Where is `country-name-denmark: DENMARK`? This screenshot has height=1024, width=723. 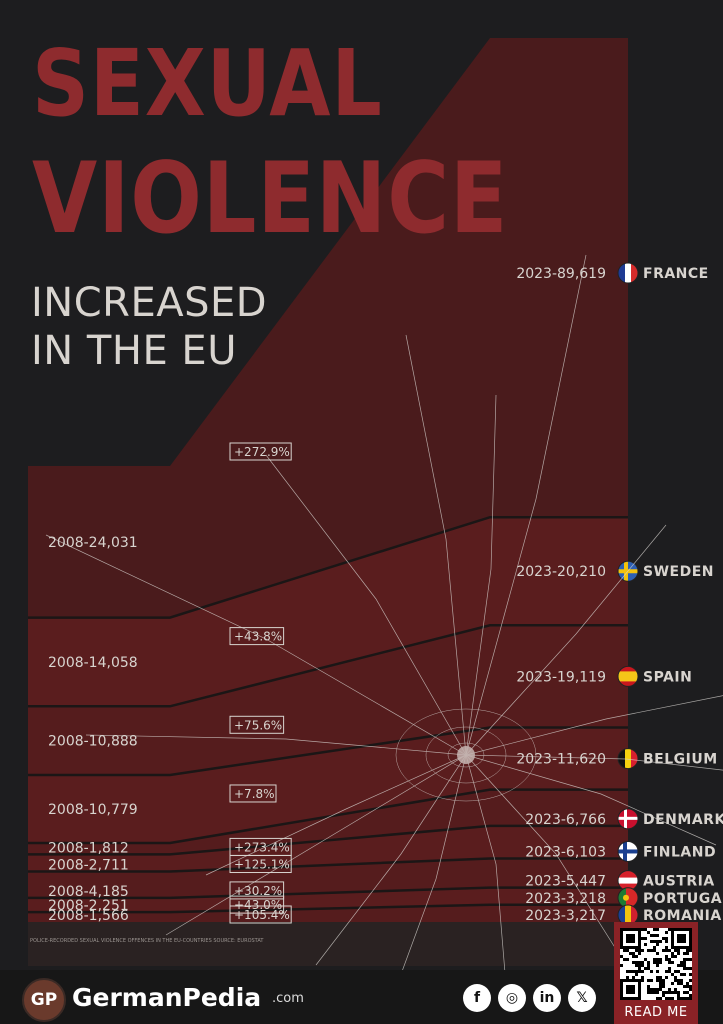 country-name-denmark: DENMARK is located at coordinates (683, 820).